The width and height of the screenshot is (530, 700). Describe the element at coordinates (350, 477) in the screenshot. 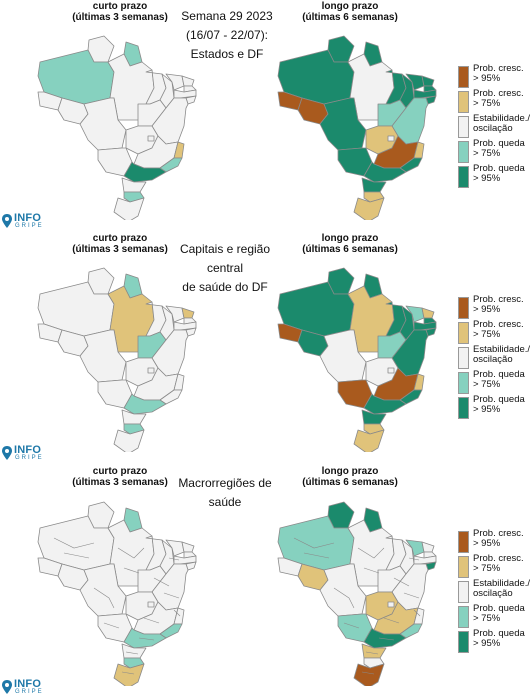

I see `long-term-header-3: longo prazo (últimas 6 semanas)` at that location.